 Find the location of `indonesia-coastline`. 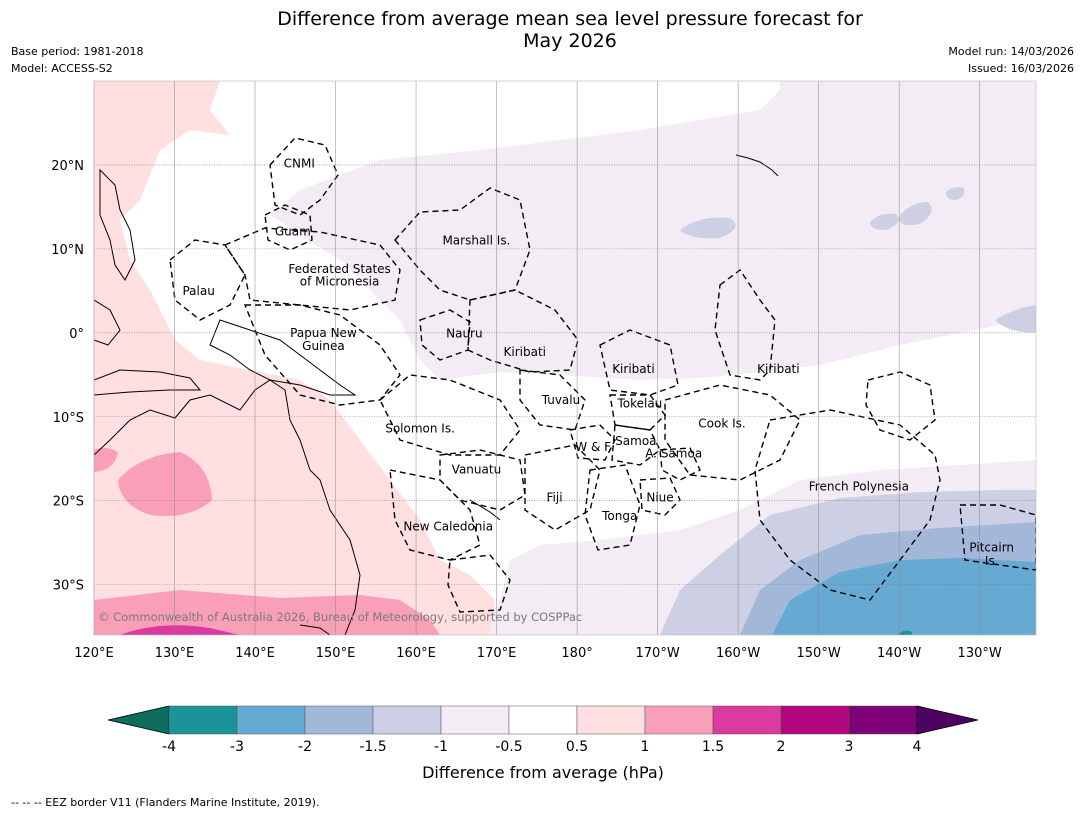

indonesia-coastline is located at coordinates (148, 382).